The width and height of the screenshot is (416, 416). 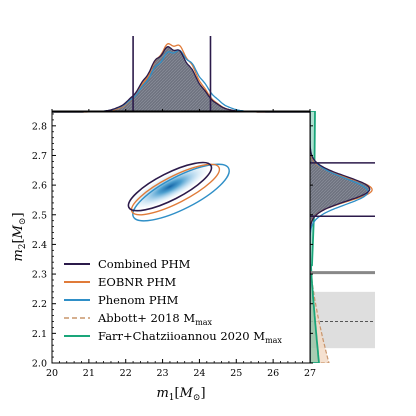 I want to click on axis-label-subscript: 2, so click(x=23, y=246).